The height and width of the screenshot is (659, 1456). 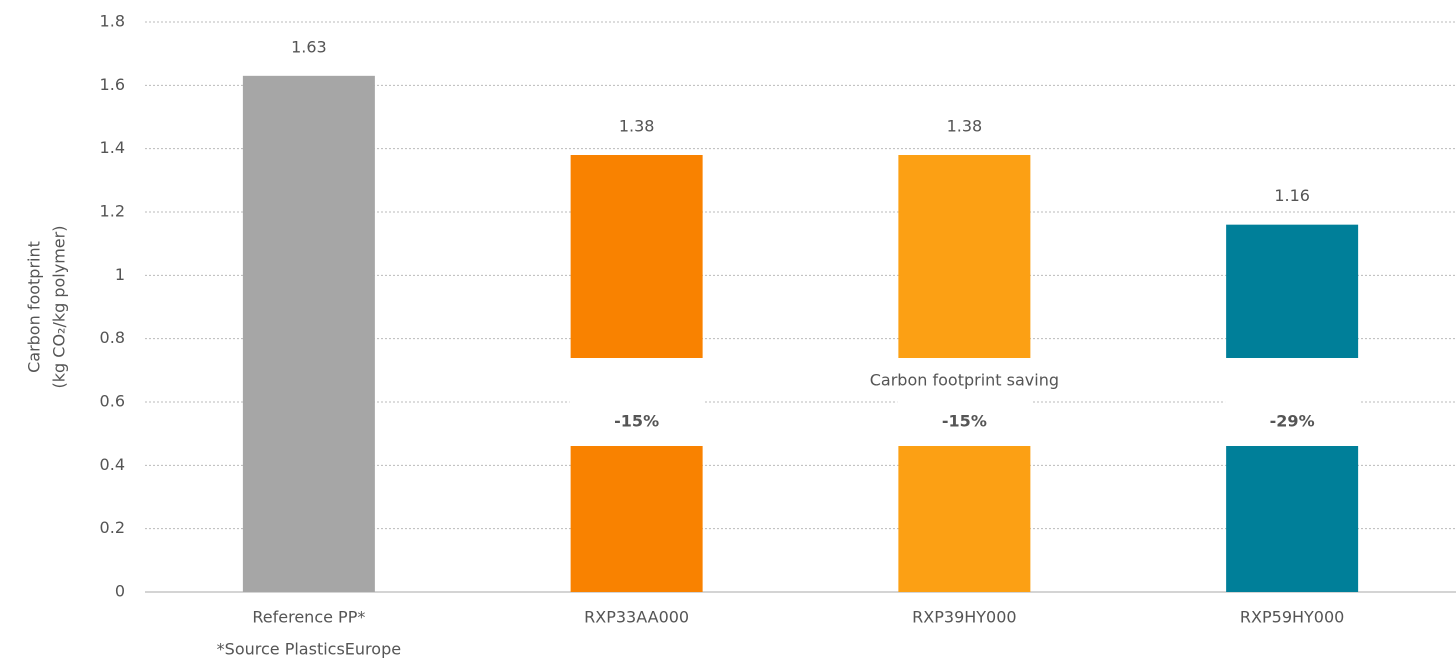 What do you see at coordinates (309, 46) in the screenshot?
I see `value-label: 1.63` at bounding box center [309, 46].